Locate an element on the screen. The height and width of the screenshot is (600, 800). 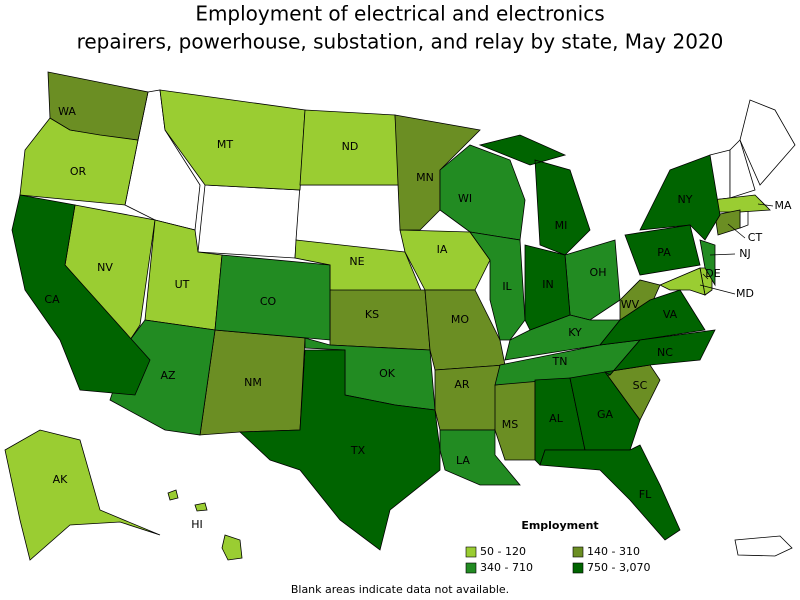
state-label: IN is located at coordinates (547, 284).